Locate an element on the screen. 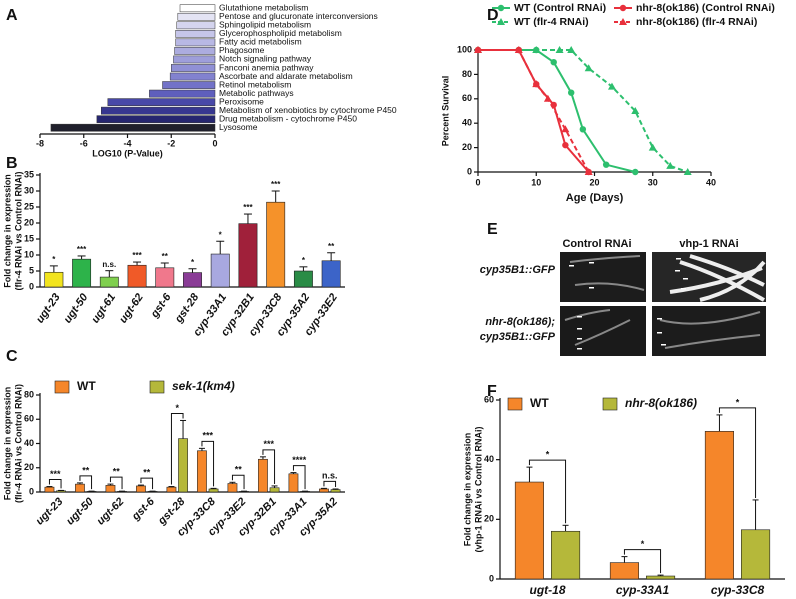 The image size is (796, 599). category-label: Glutathione metabolism is located at coordinates (263, 8).